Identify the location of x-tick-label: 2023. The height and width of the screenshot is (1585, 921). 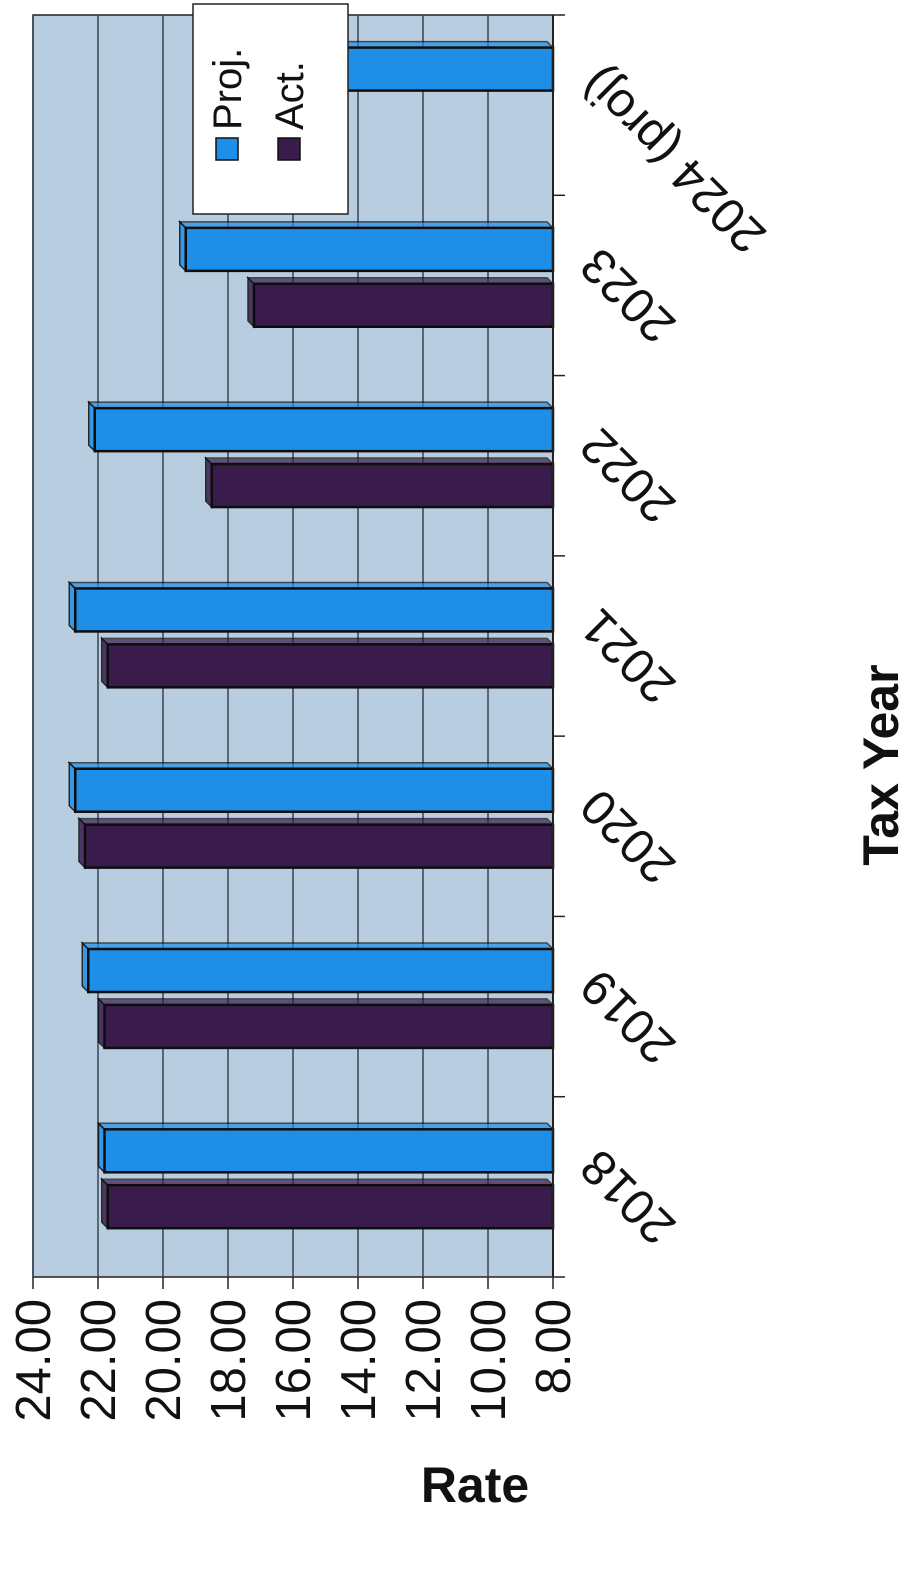
(628, 295).